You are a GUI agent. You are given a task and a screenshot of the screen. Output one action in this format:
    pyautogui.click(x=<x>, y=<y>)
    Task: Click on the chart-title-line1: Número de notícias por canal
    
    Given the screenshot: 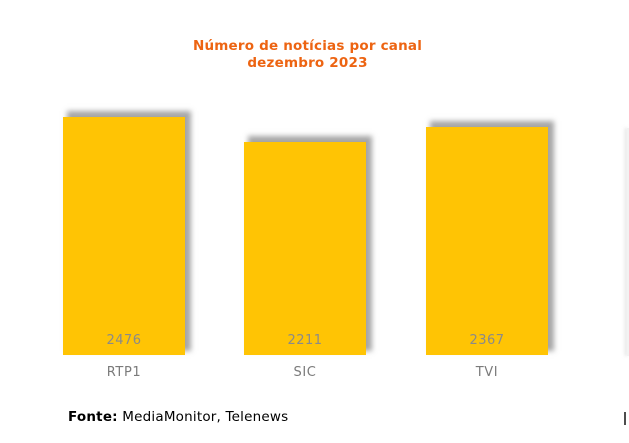 What is the action you would take?
    pyautogui.click(x=307, y=46)
    